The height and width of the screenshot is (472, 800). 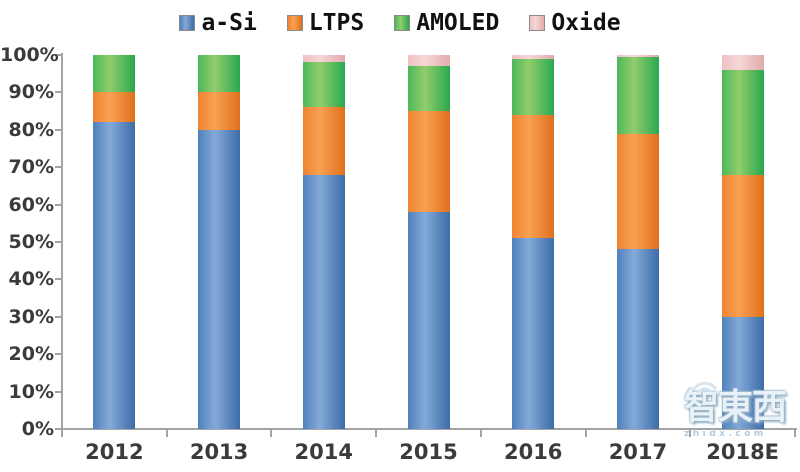 I want to click on y-tick-label: 80%, so click(x=31, y=129).